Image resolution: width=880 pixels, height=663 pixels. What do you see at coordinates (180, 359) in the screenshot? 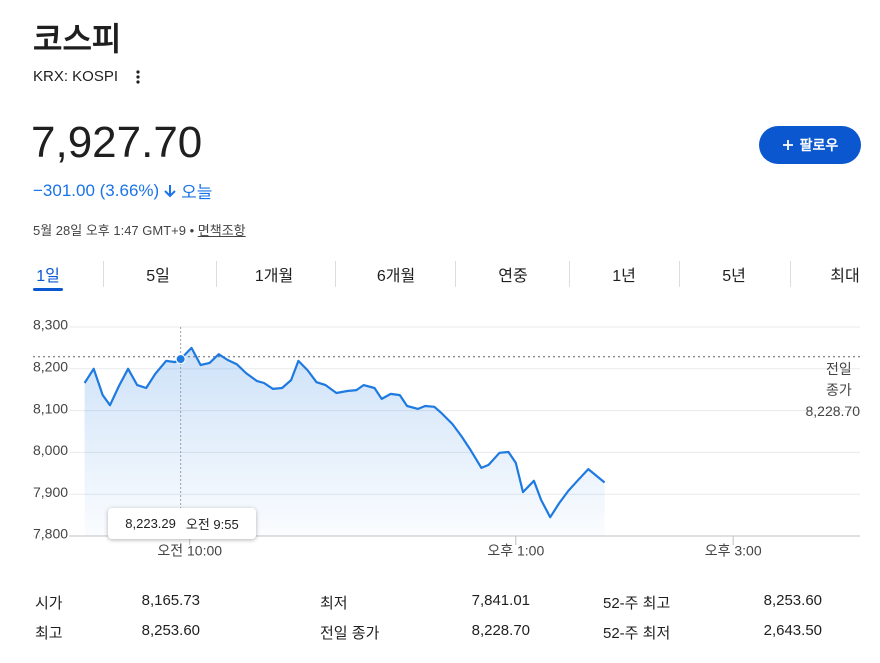
I see `tooltip-dot` at bounding box center [180, 359].